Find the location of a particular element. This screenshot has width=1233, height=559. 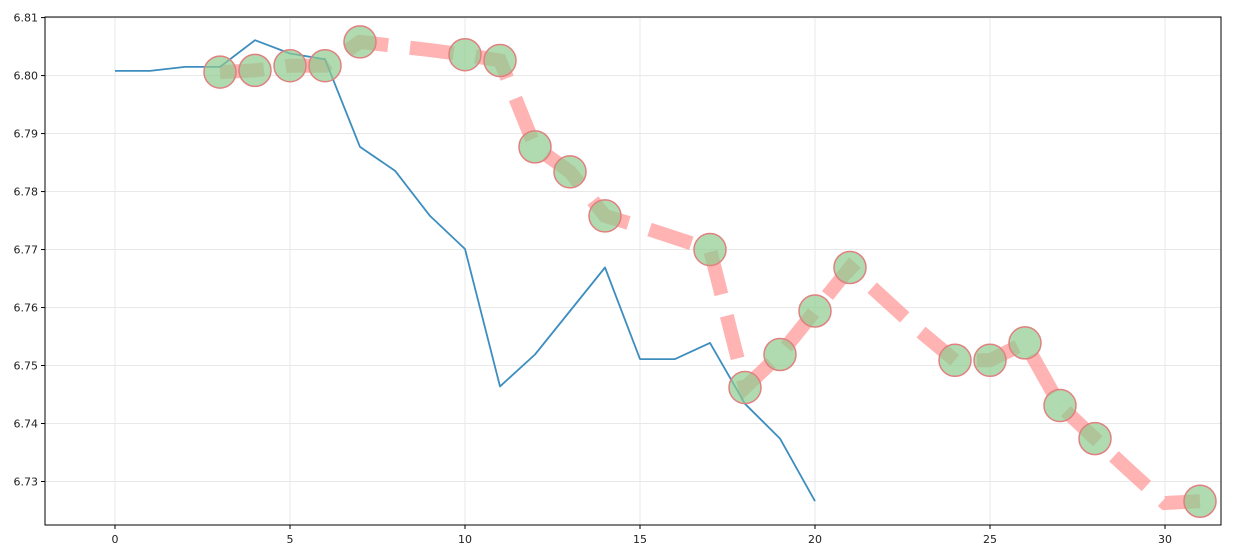

x-tick-label: 10 is located at coordinates (465, 539).